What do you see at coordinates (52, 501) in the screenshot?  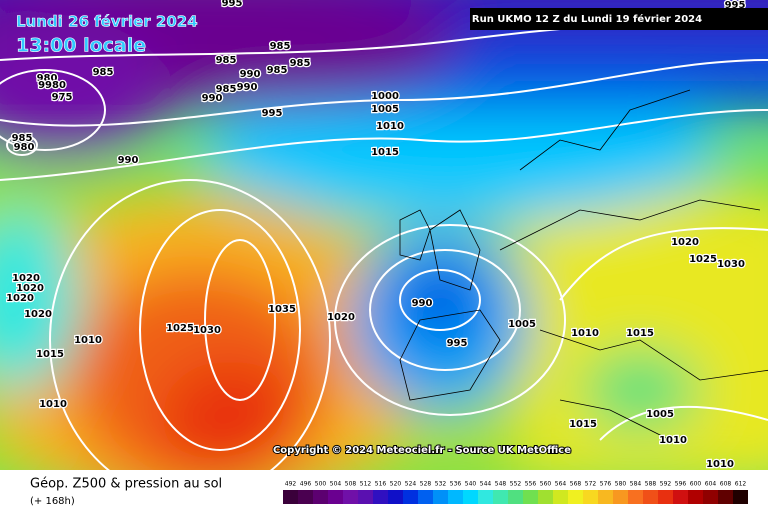 I see `legend-subtitle: (+ 168h)` at bounding box center [52, 501].